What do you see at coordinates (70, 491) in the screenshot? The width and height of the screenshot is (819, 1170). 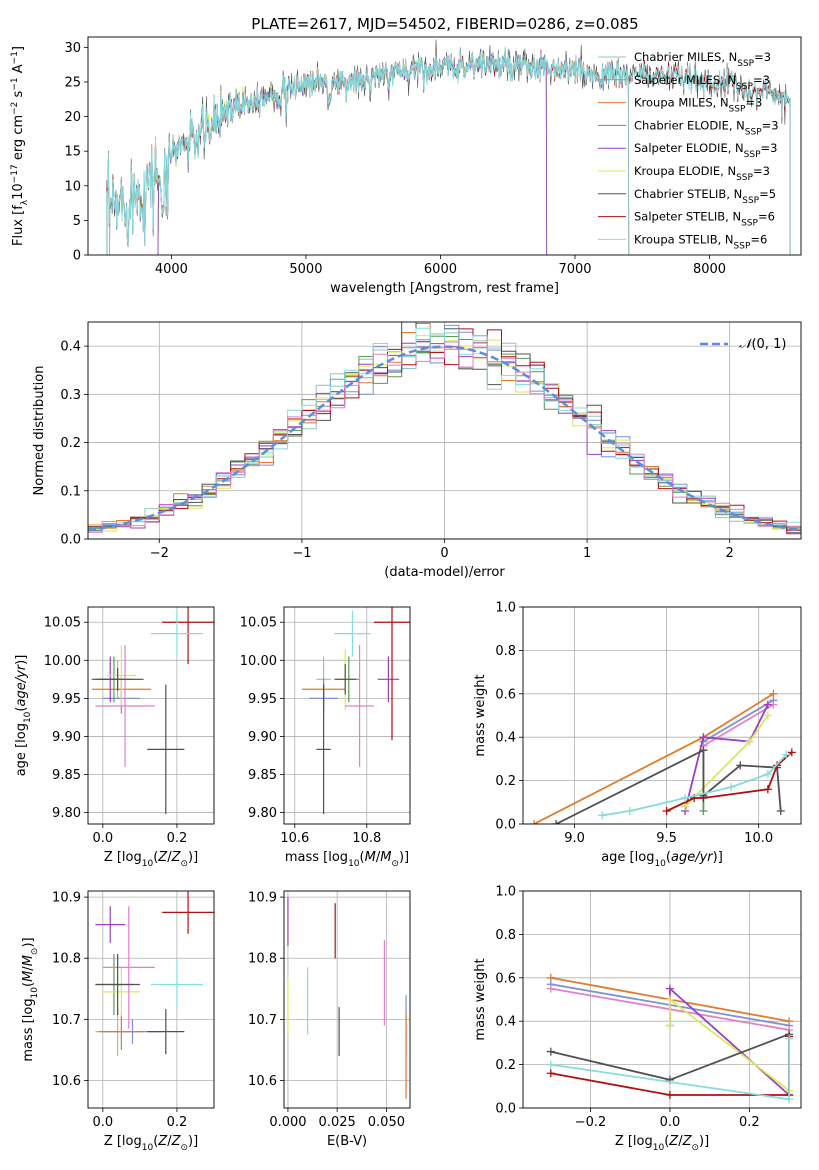 I see `y-tick-label: 0.1` at bounding box center [70, 491].